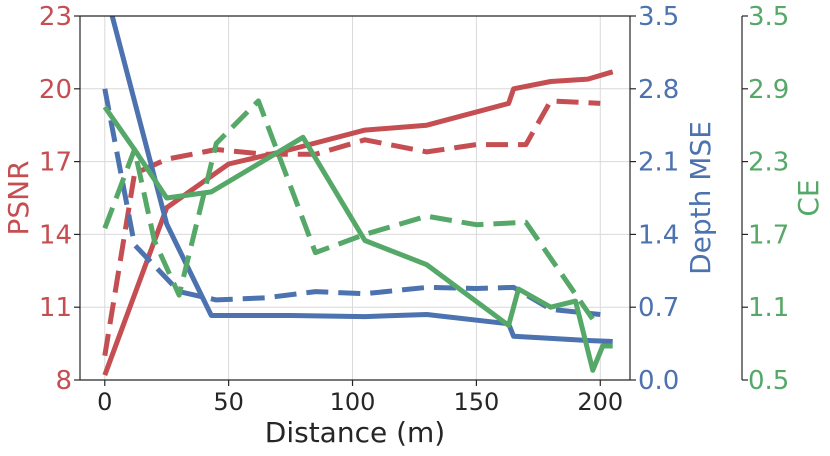  I want to click on ce-tick-label: 2.9, so click(768, 90).